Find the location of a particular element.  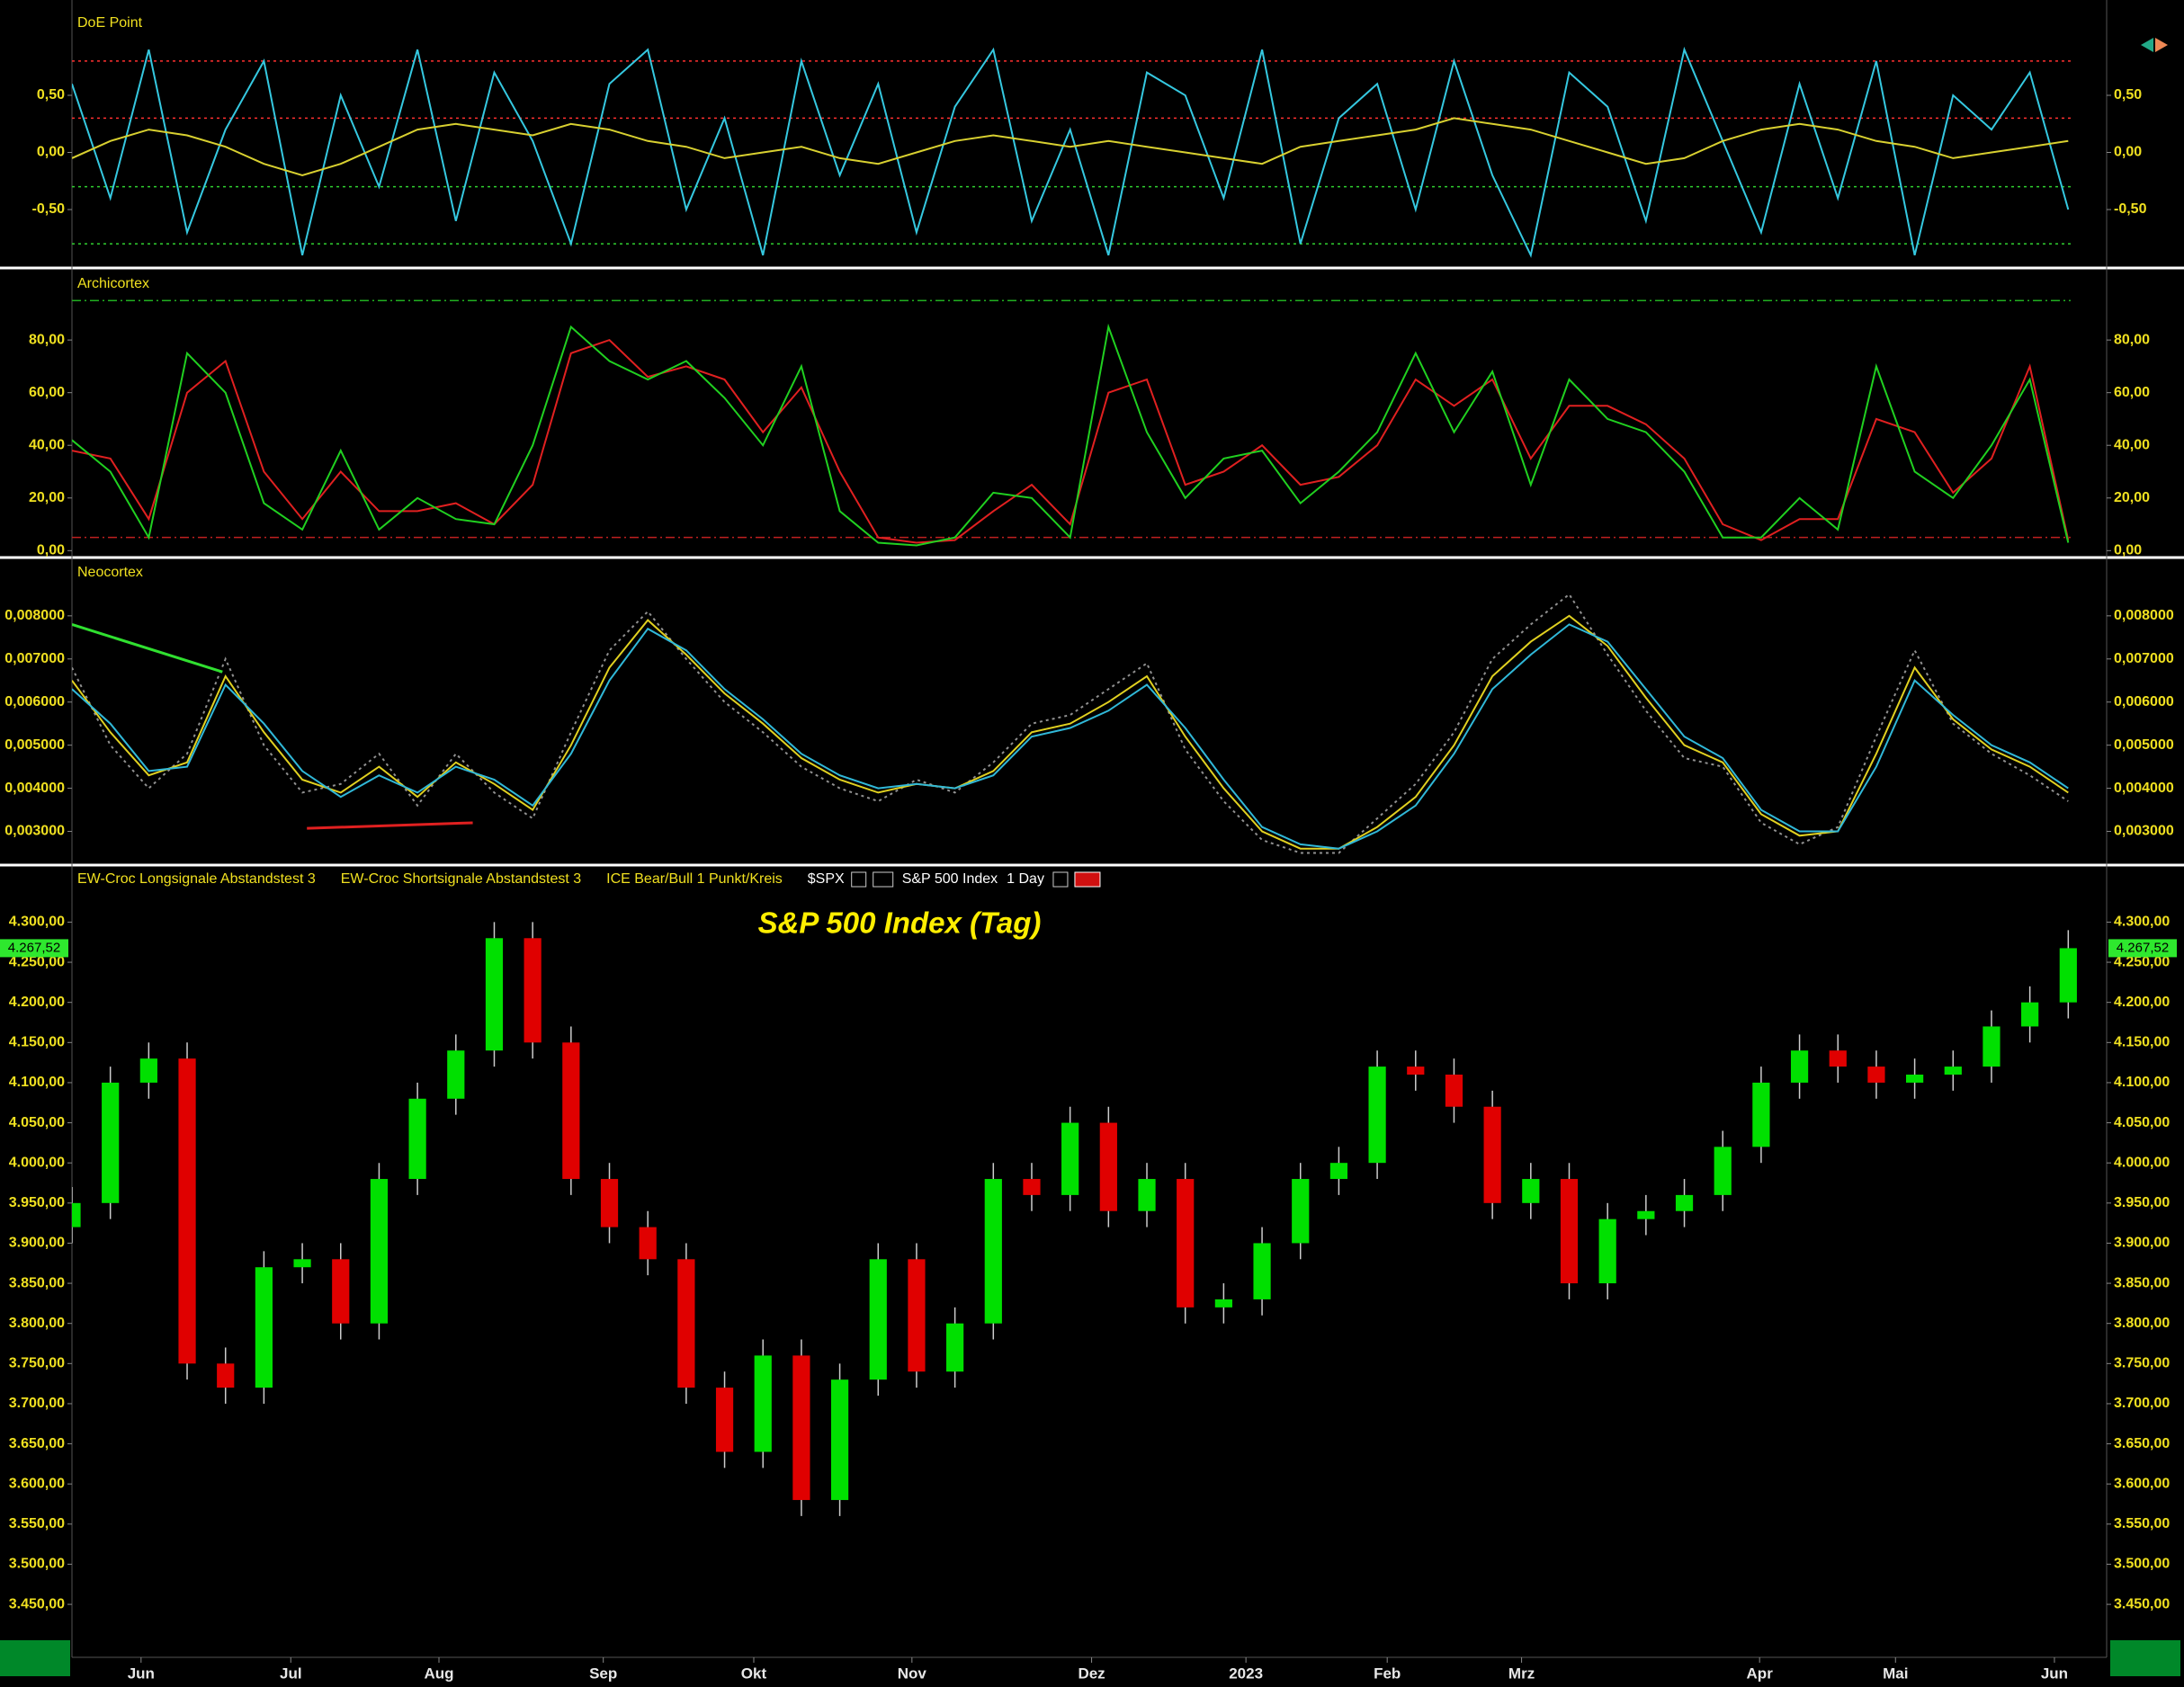

y-tick-label: 60,00 is located at coordinates (2132, 392).